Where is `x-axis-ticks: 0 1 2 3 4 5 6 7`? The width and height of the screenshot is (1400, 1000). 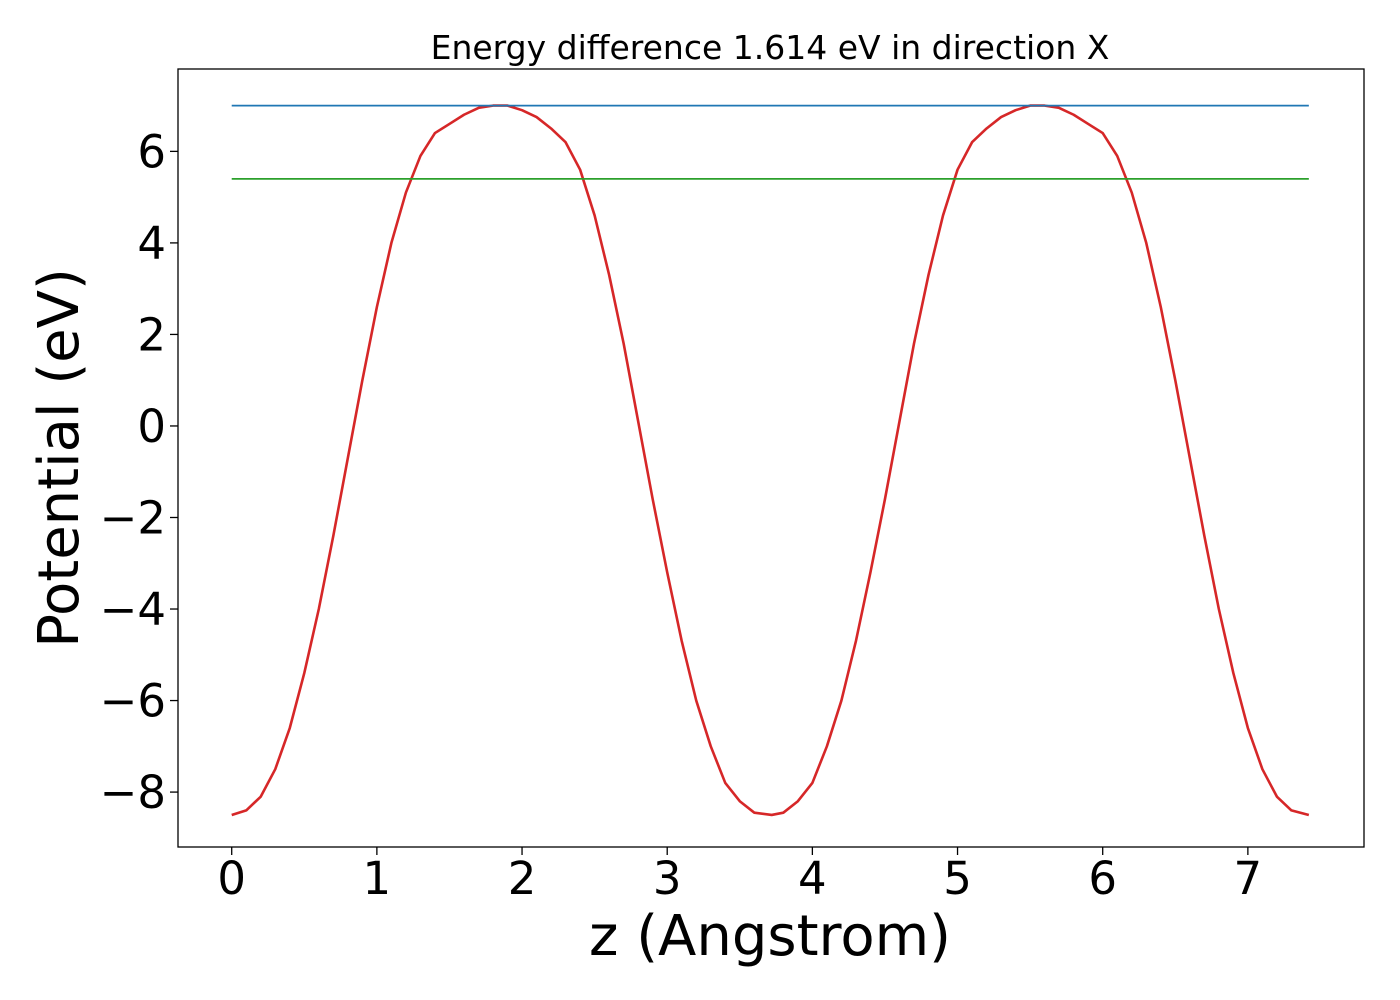
x-axis-ticks: 0 1 2 3 4 5 6 7 is located at coordinates (739, 876).